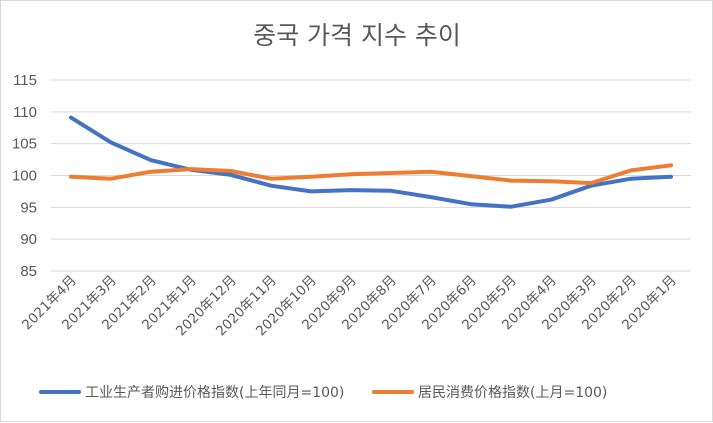 The width and height of the screenshot is (713, 423). I want to click on legend: 工业生产者购进价格指数(上年同月=100) 居民消费价格指数(上月=100), so click(323, 393).